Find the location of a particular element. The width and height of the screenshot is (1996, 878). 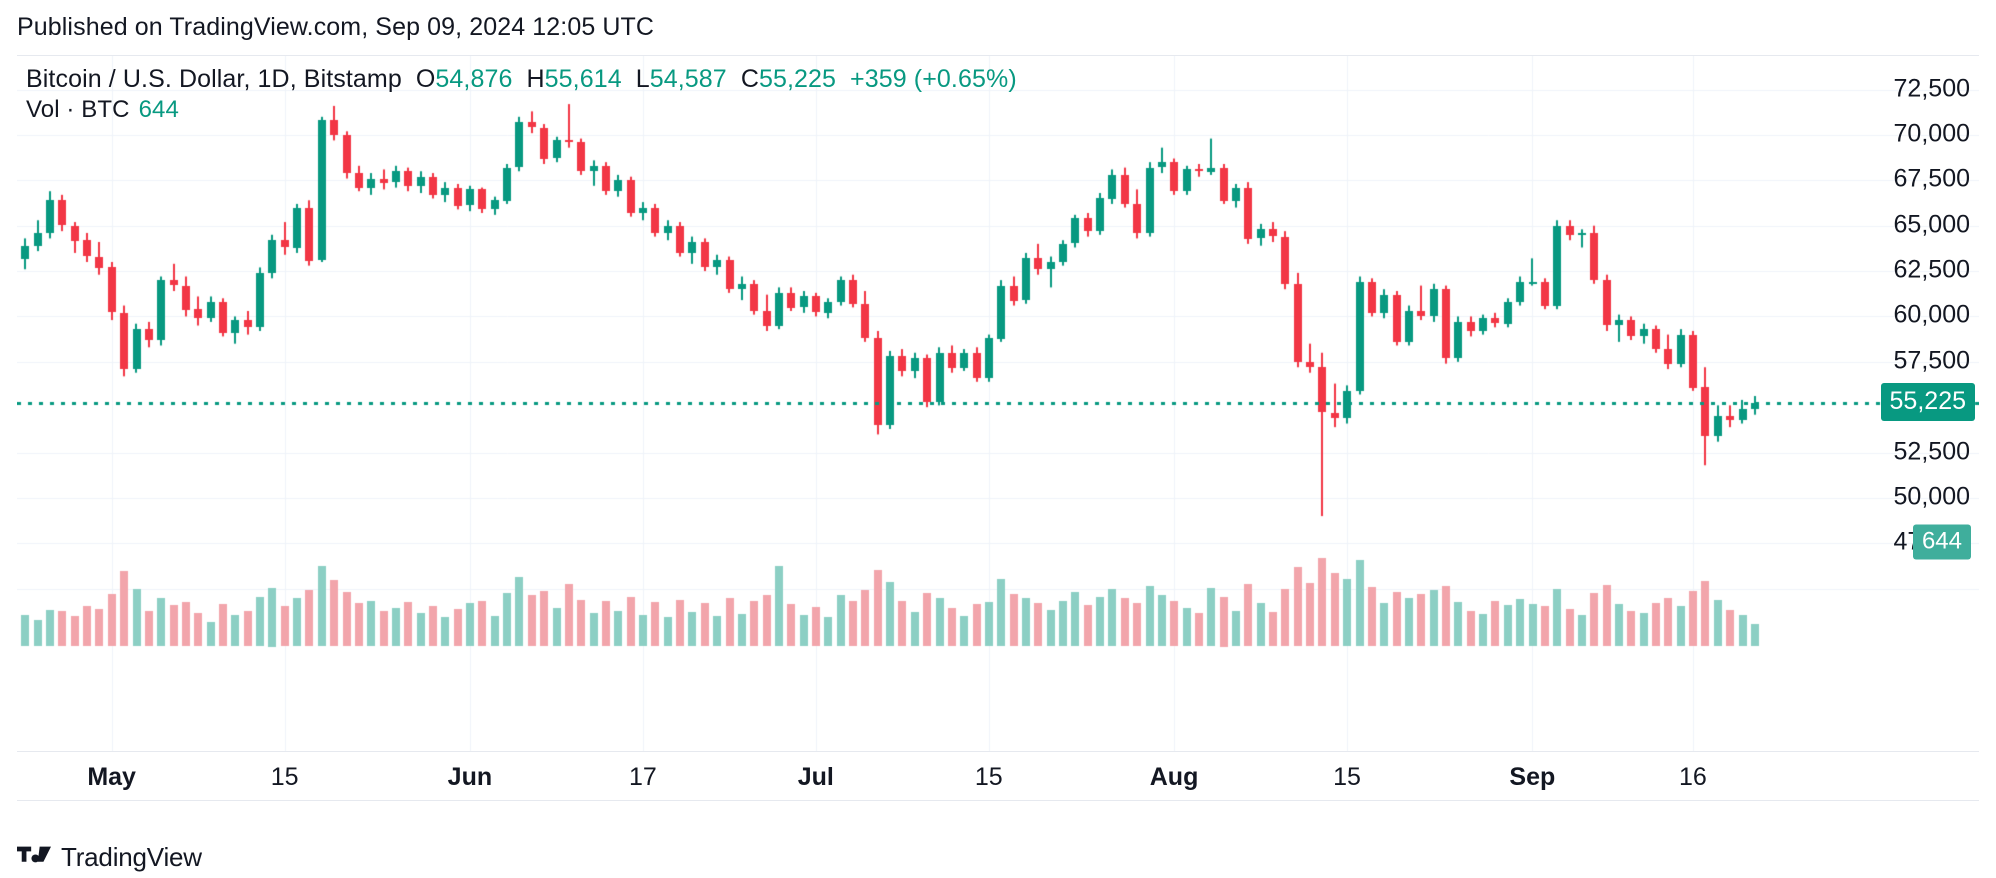

price-axis-tick: 57,500 is located at coordinates (1931, 360).